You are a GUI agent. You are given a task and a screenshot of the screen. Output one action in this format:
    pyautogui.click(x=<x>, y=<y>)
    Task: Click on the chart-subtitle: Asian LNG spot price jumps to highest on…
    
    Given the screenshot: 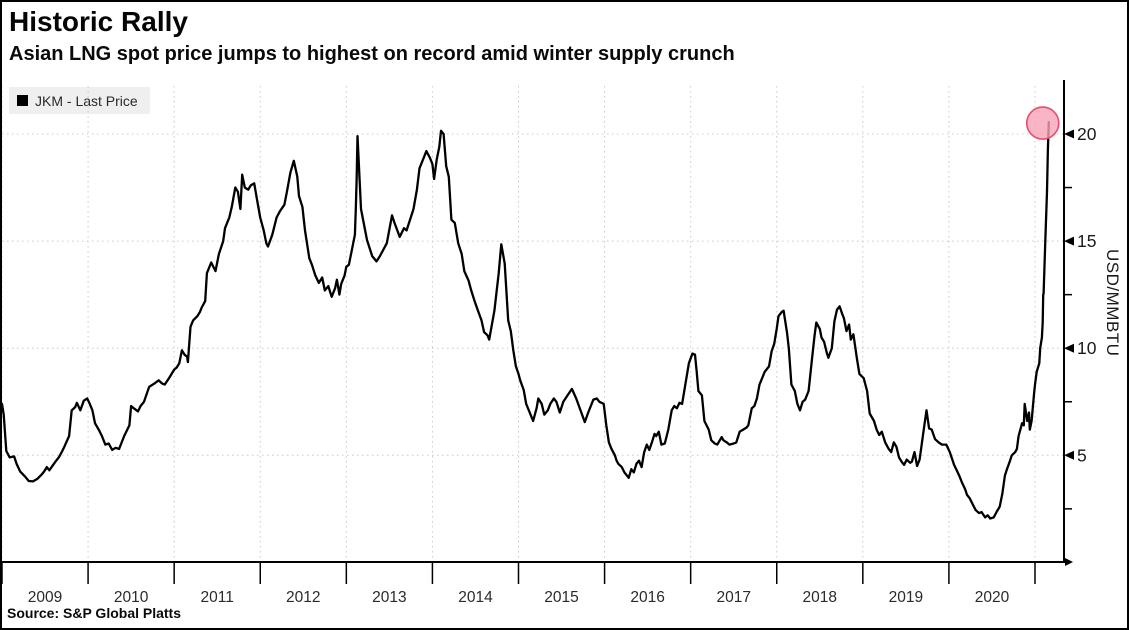 What is the action you would take?
    pyautogui.click(x=372, y=54)
    